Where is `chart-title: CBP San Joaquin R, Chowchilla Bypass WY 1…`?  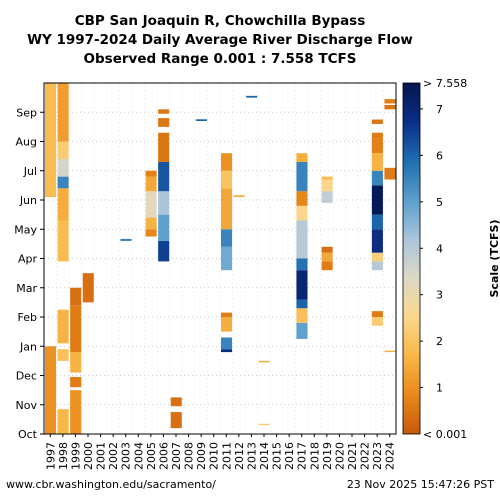
chart-title: CBP San Joaquin R, Chowchilla Bypass WY 1… is located at coordinates (220, 40).